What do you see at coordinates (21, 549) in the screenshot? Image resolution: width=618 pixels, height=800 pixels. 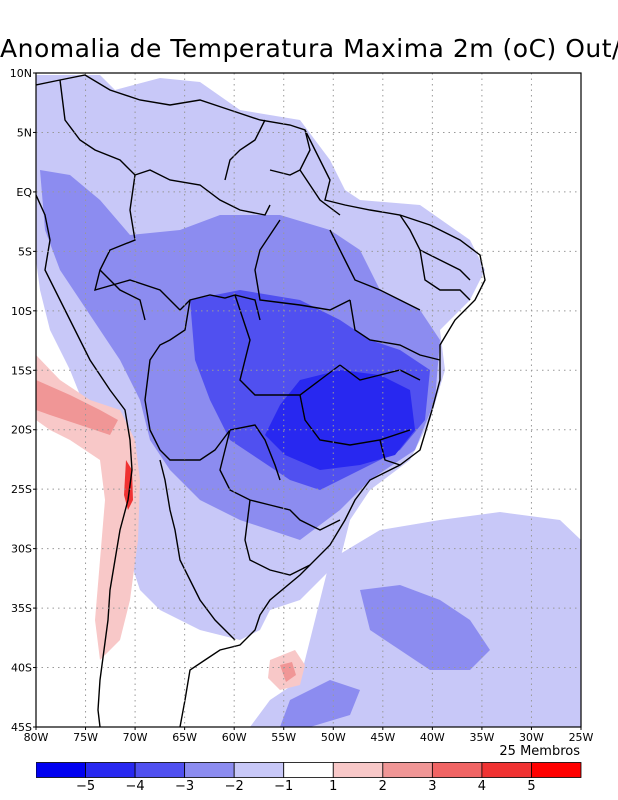 I see `lat-tick-label: 30S` at bounding box center [21, 549].